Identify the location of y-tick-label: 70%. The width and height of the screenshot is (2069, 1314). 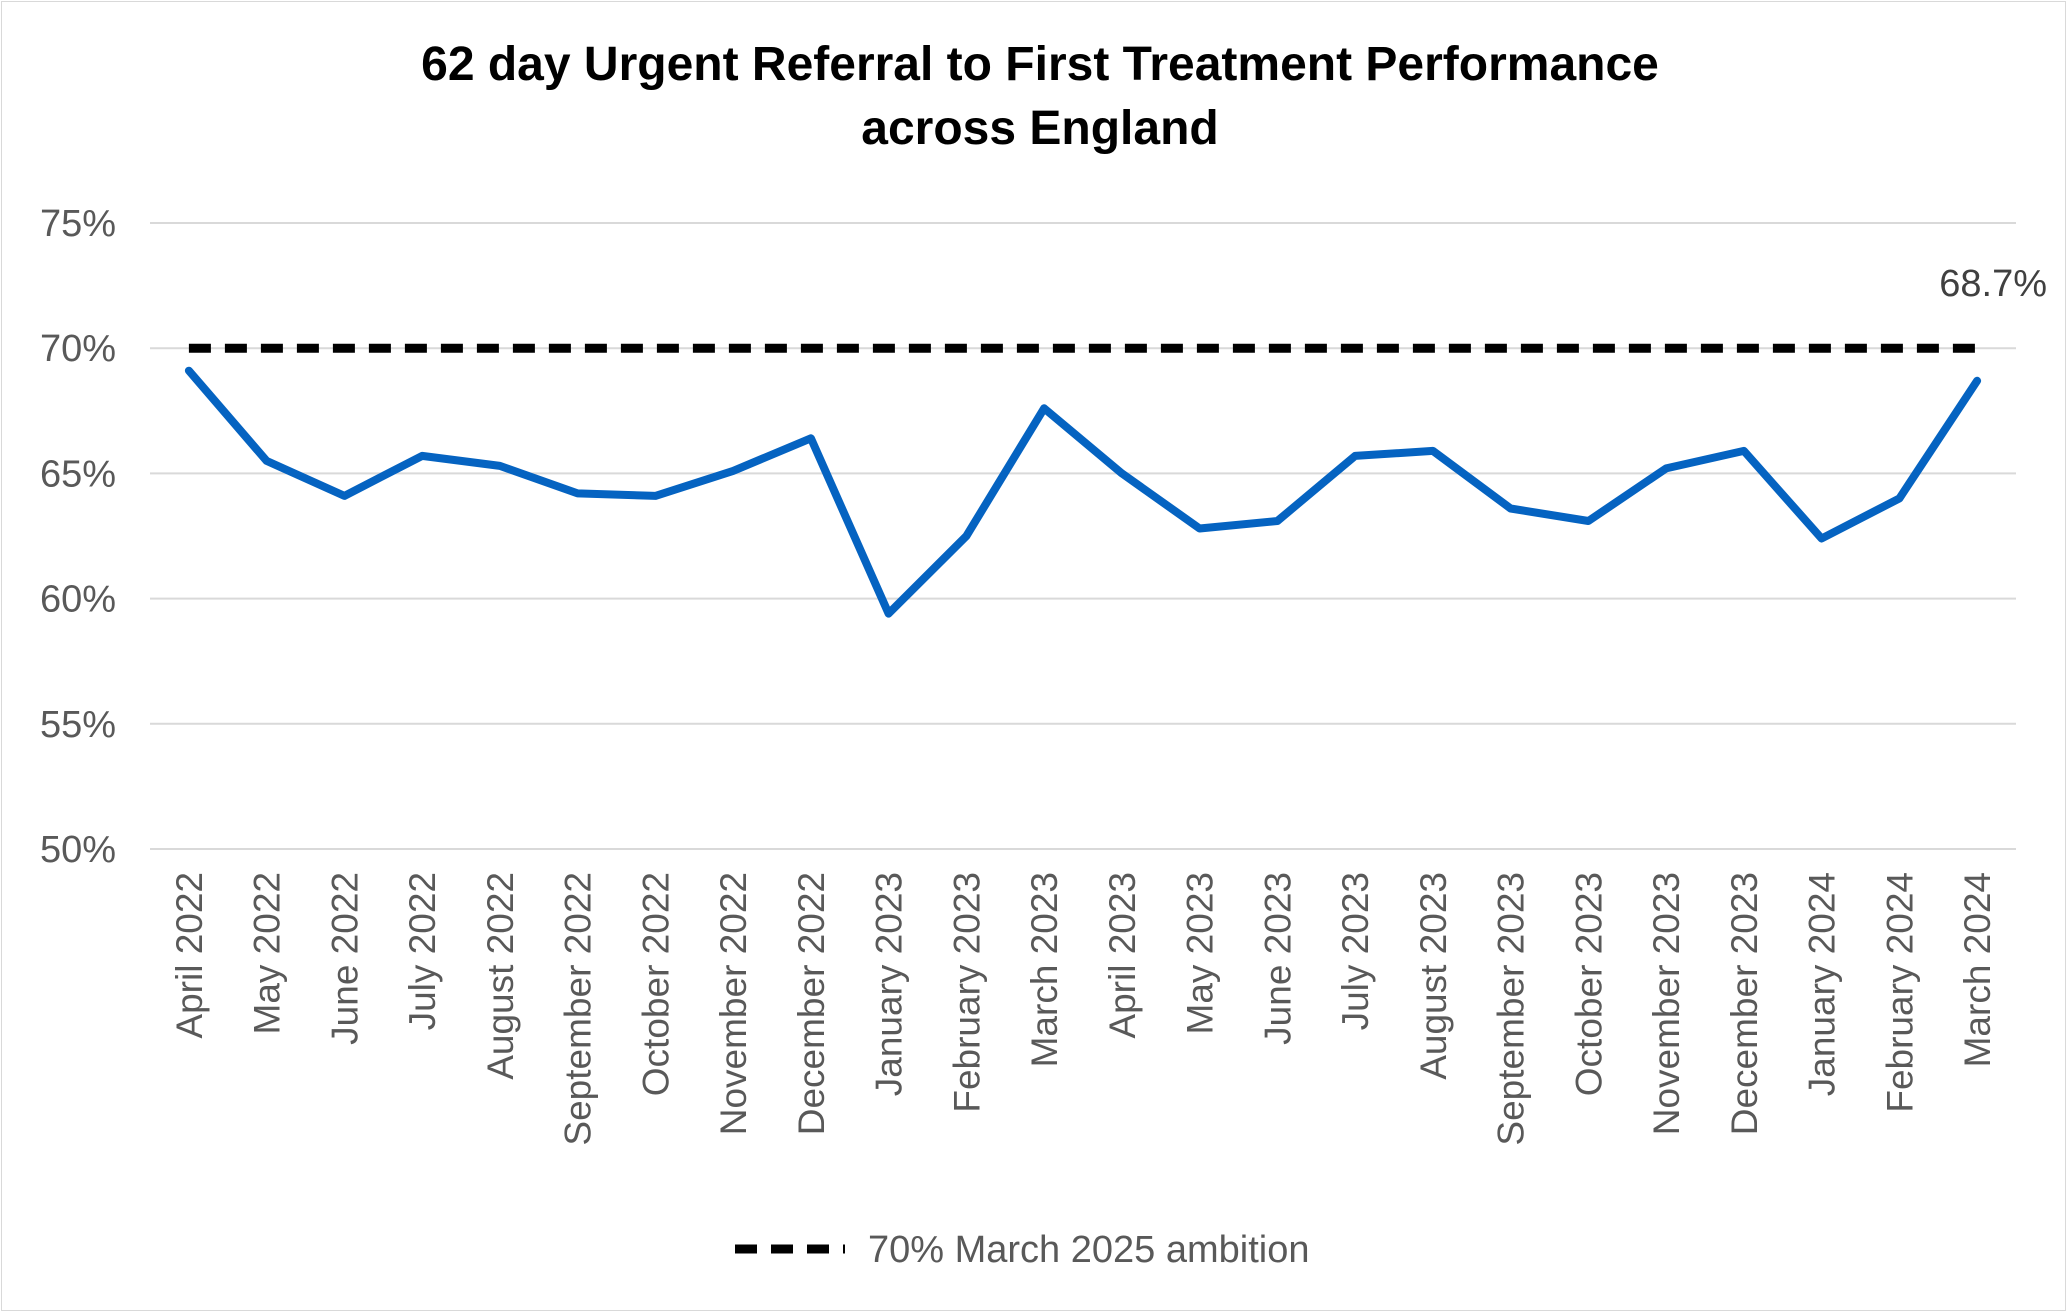
(78, 349).